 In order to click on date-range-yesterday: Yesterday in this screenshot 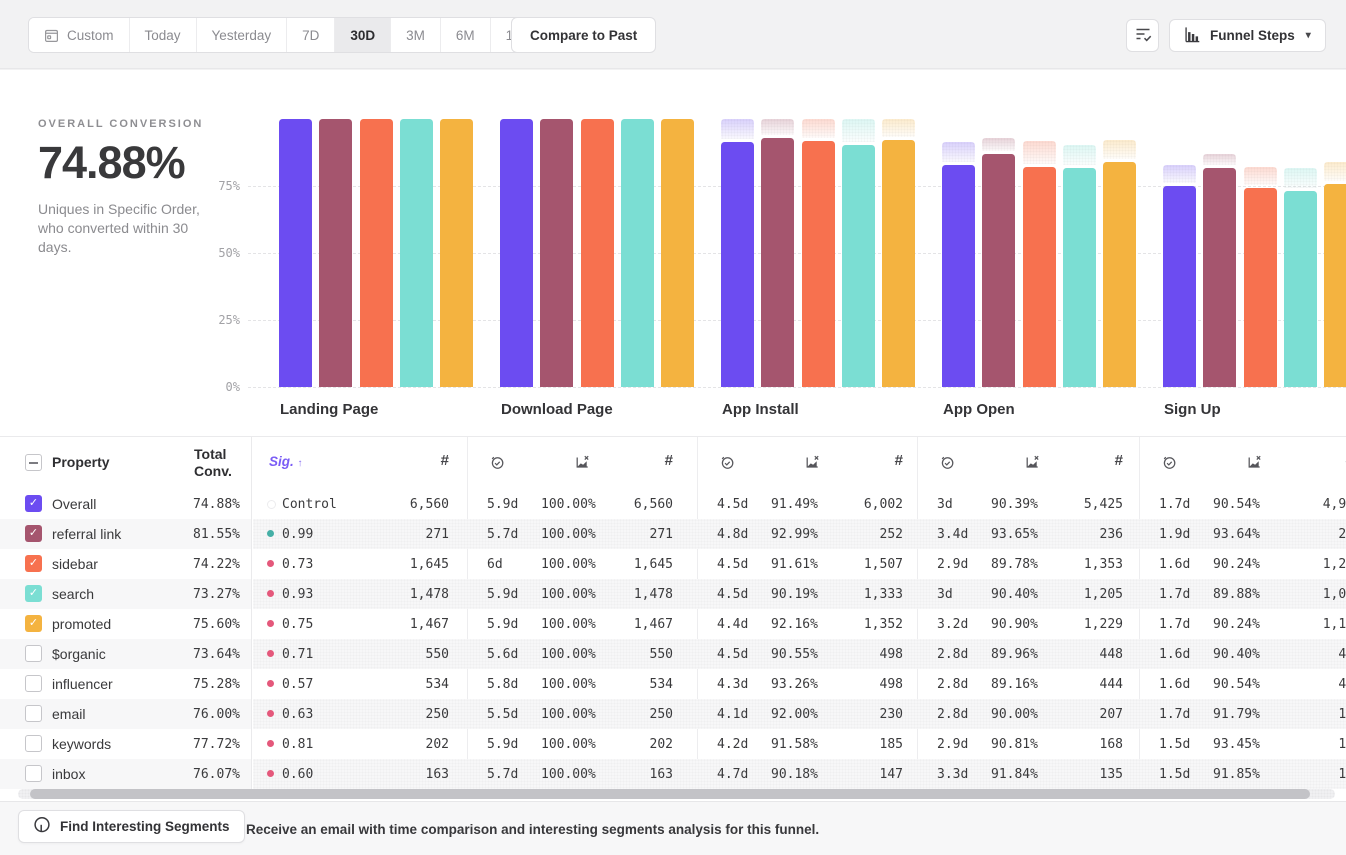, I will do `click(242, 35)`.